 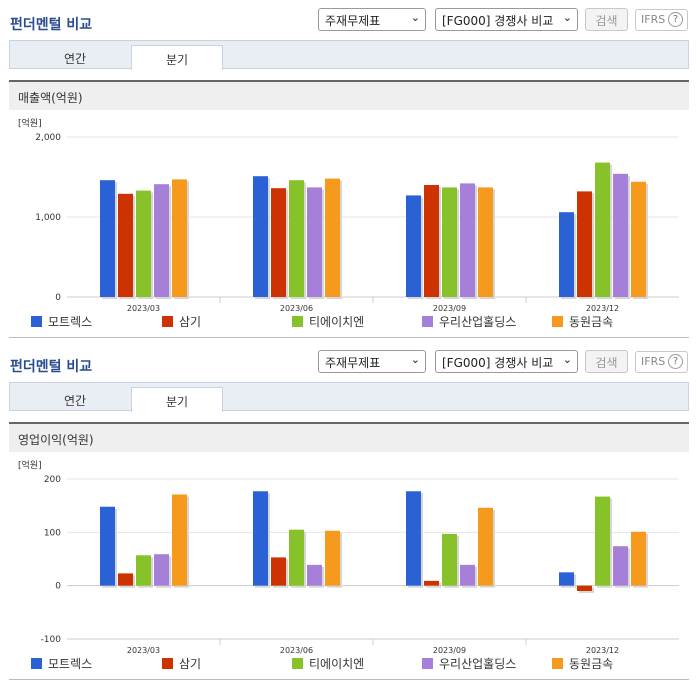 I want to click on compare-group-value: [FG000] 경쟁사 비교, so click(x=498, y=21).